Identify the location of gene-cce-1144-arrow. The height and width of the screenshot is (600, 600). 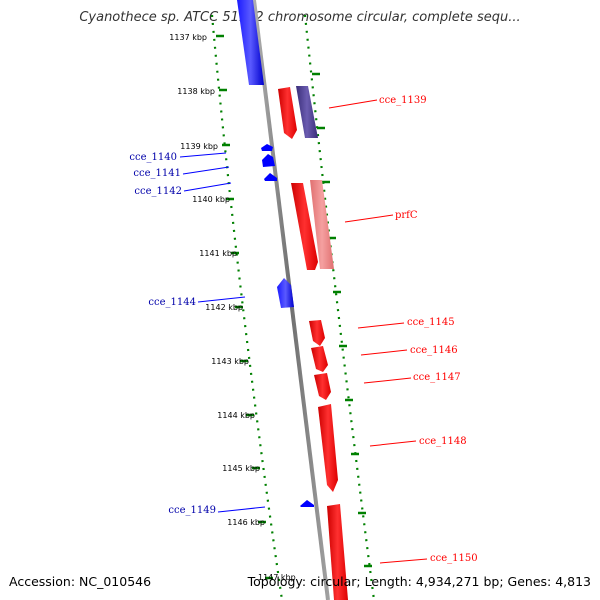
(285, 293).